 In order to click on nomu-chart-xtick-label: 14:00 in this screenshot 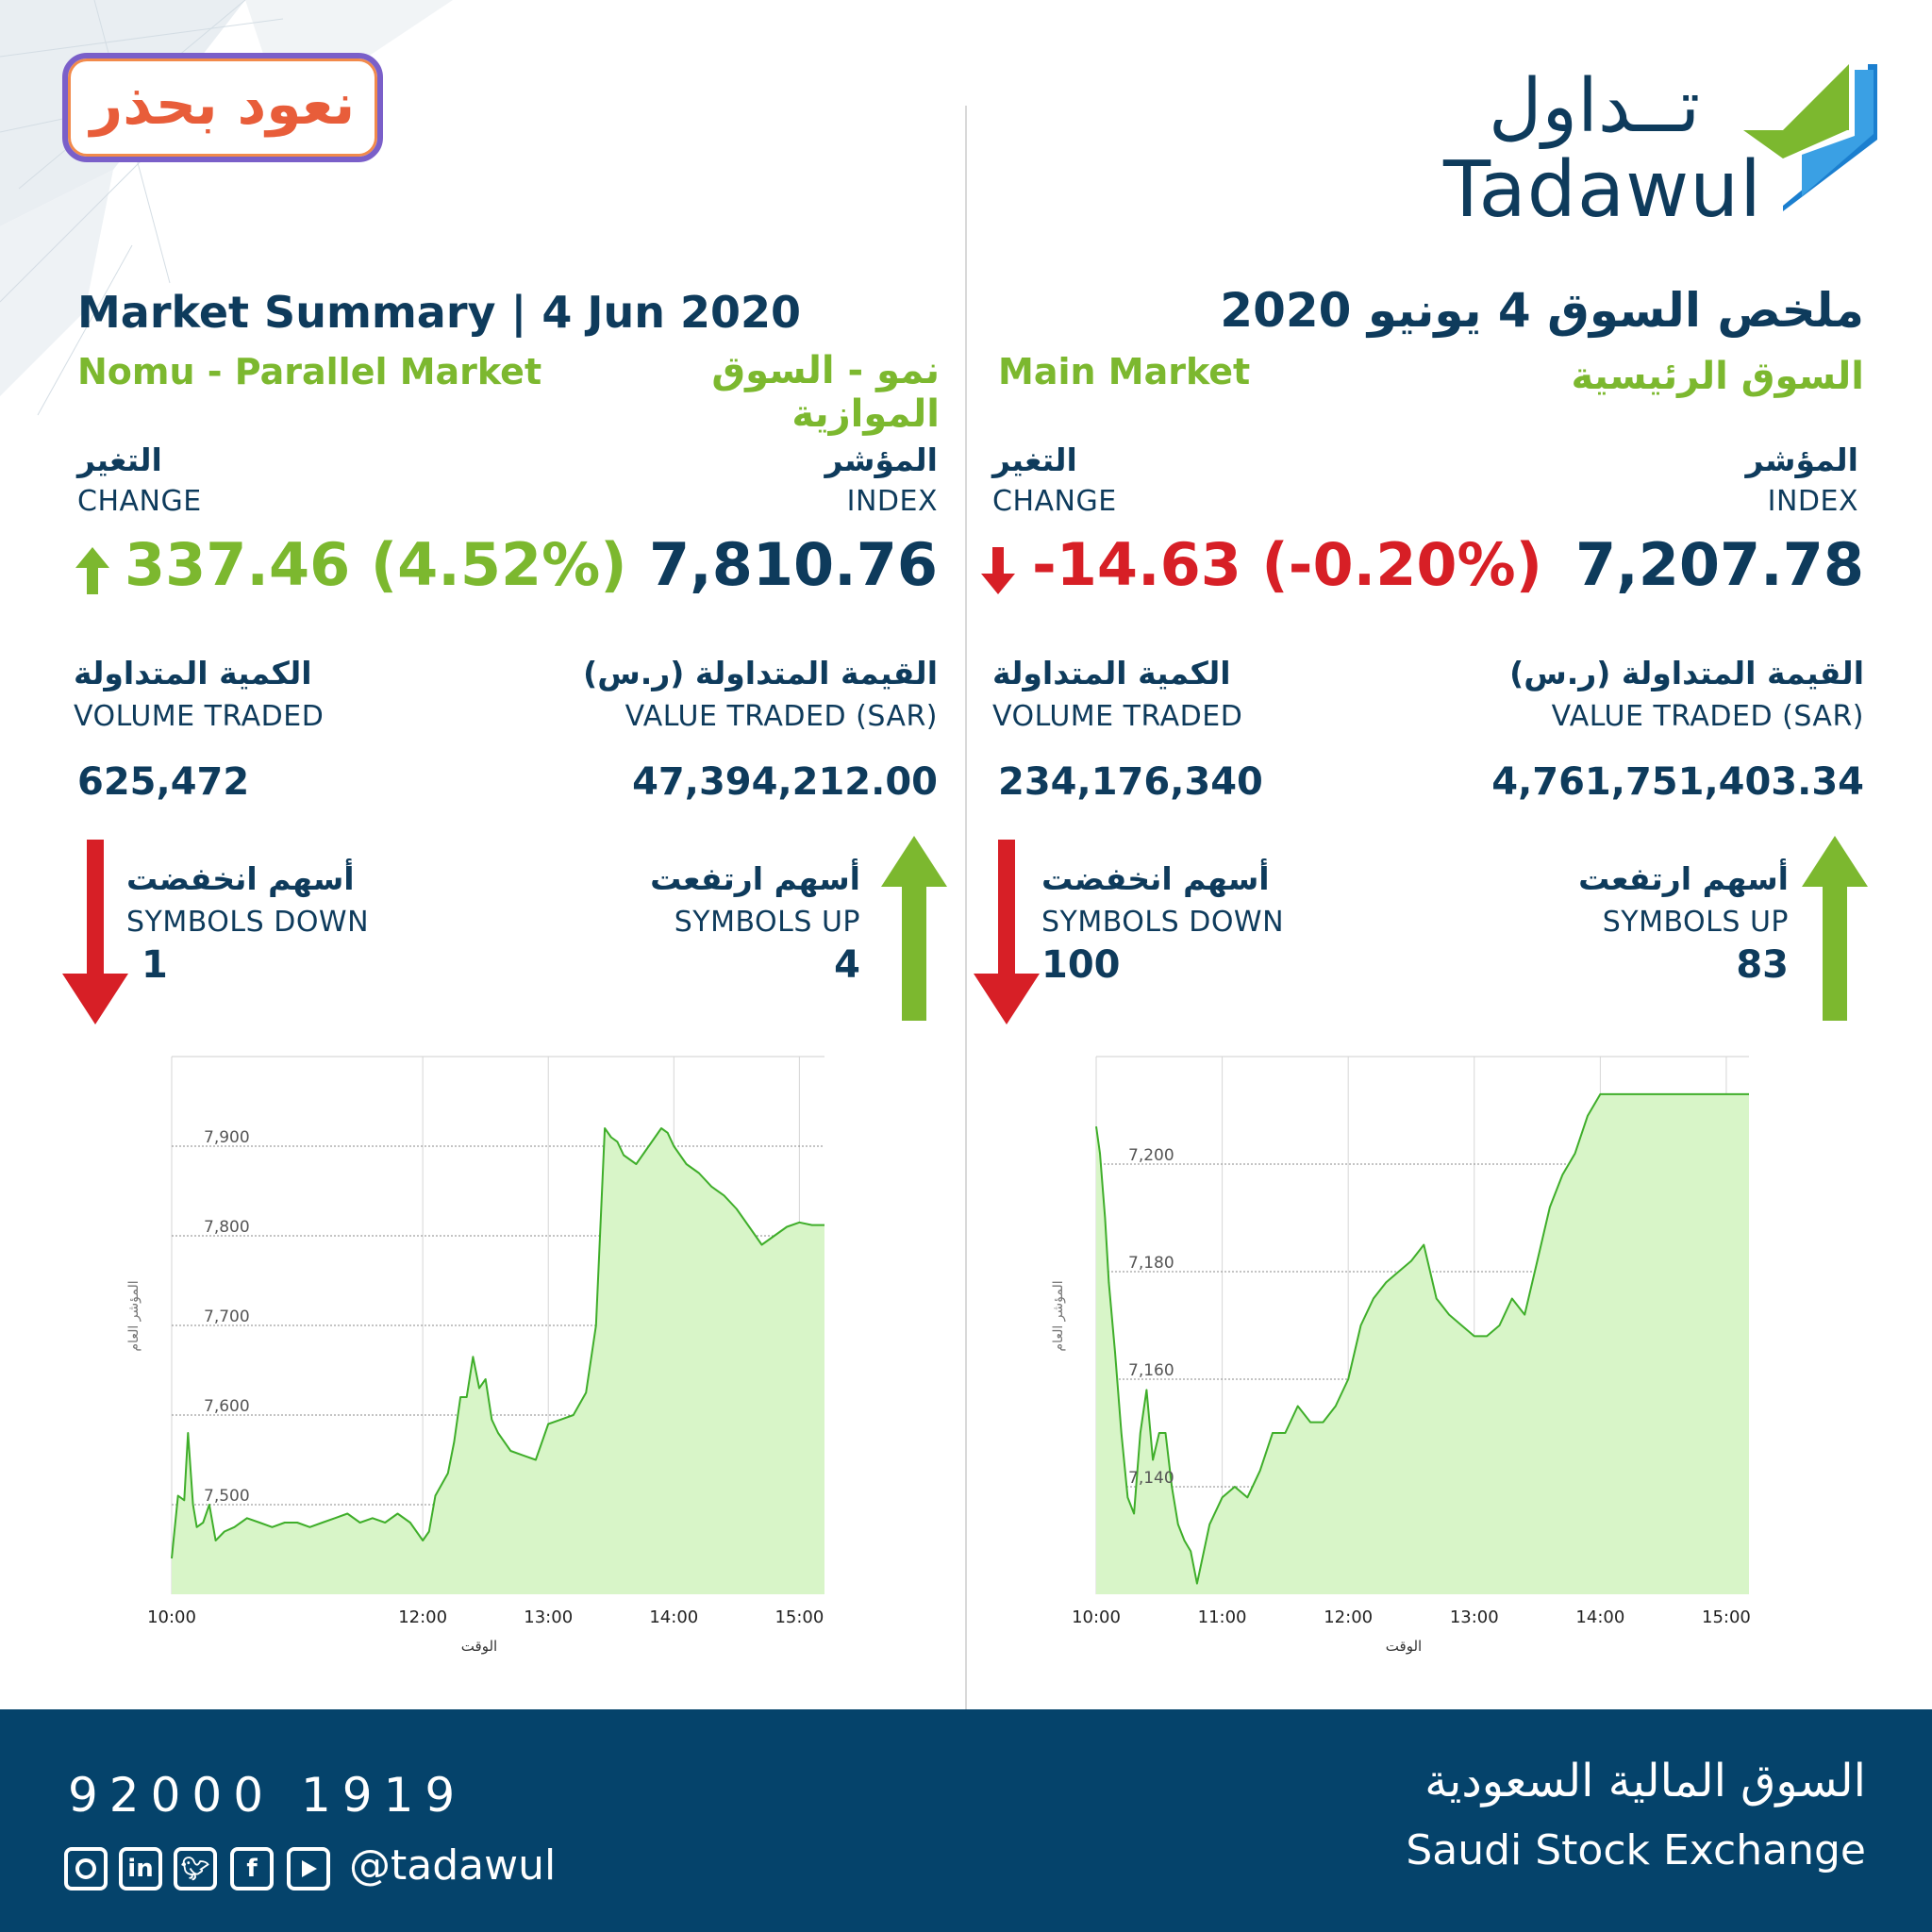, I will do `click(674, 1617)`.